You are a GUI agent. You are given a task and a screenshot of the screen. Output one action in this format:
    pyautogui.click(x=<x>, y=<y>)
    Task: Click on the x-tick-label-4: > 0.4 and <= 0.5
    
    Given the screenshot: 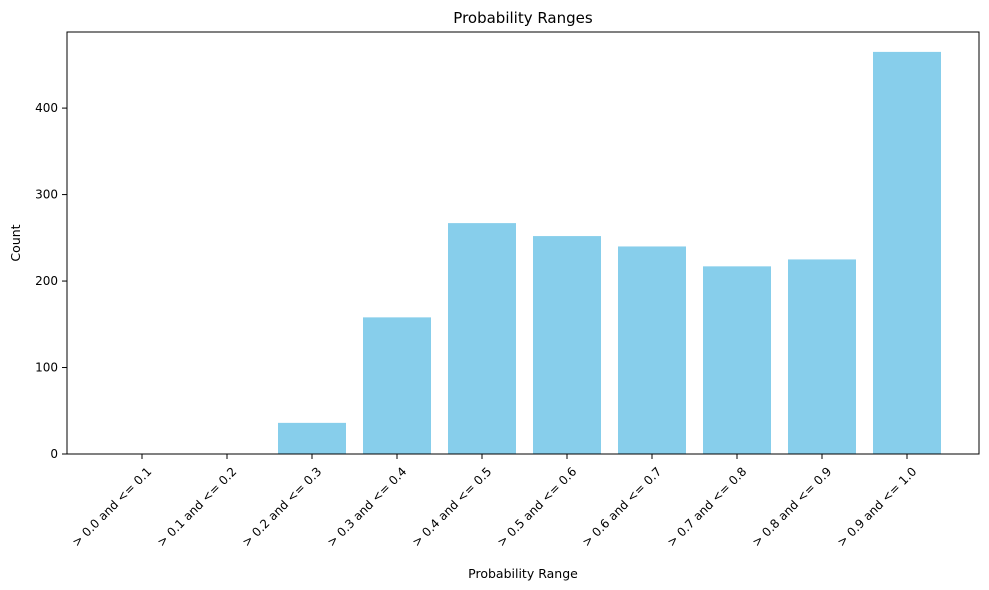 What is the action you would take?
    pyautogui.click(x=451, y=506)
    